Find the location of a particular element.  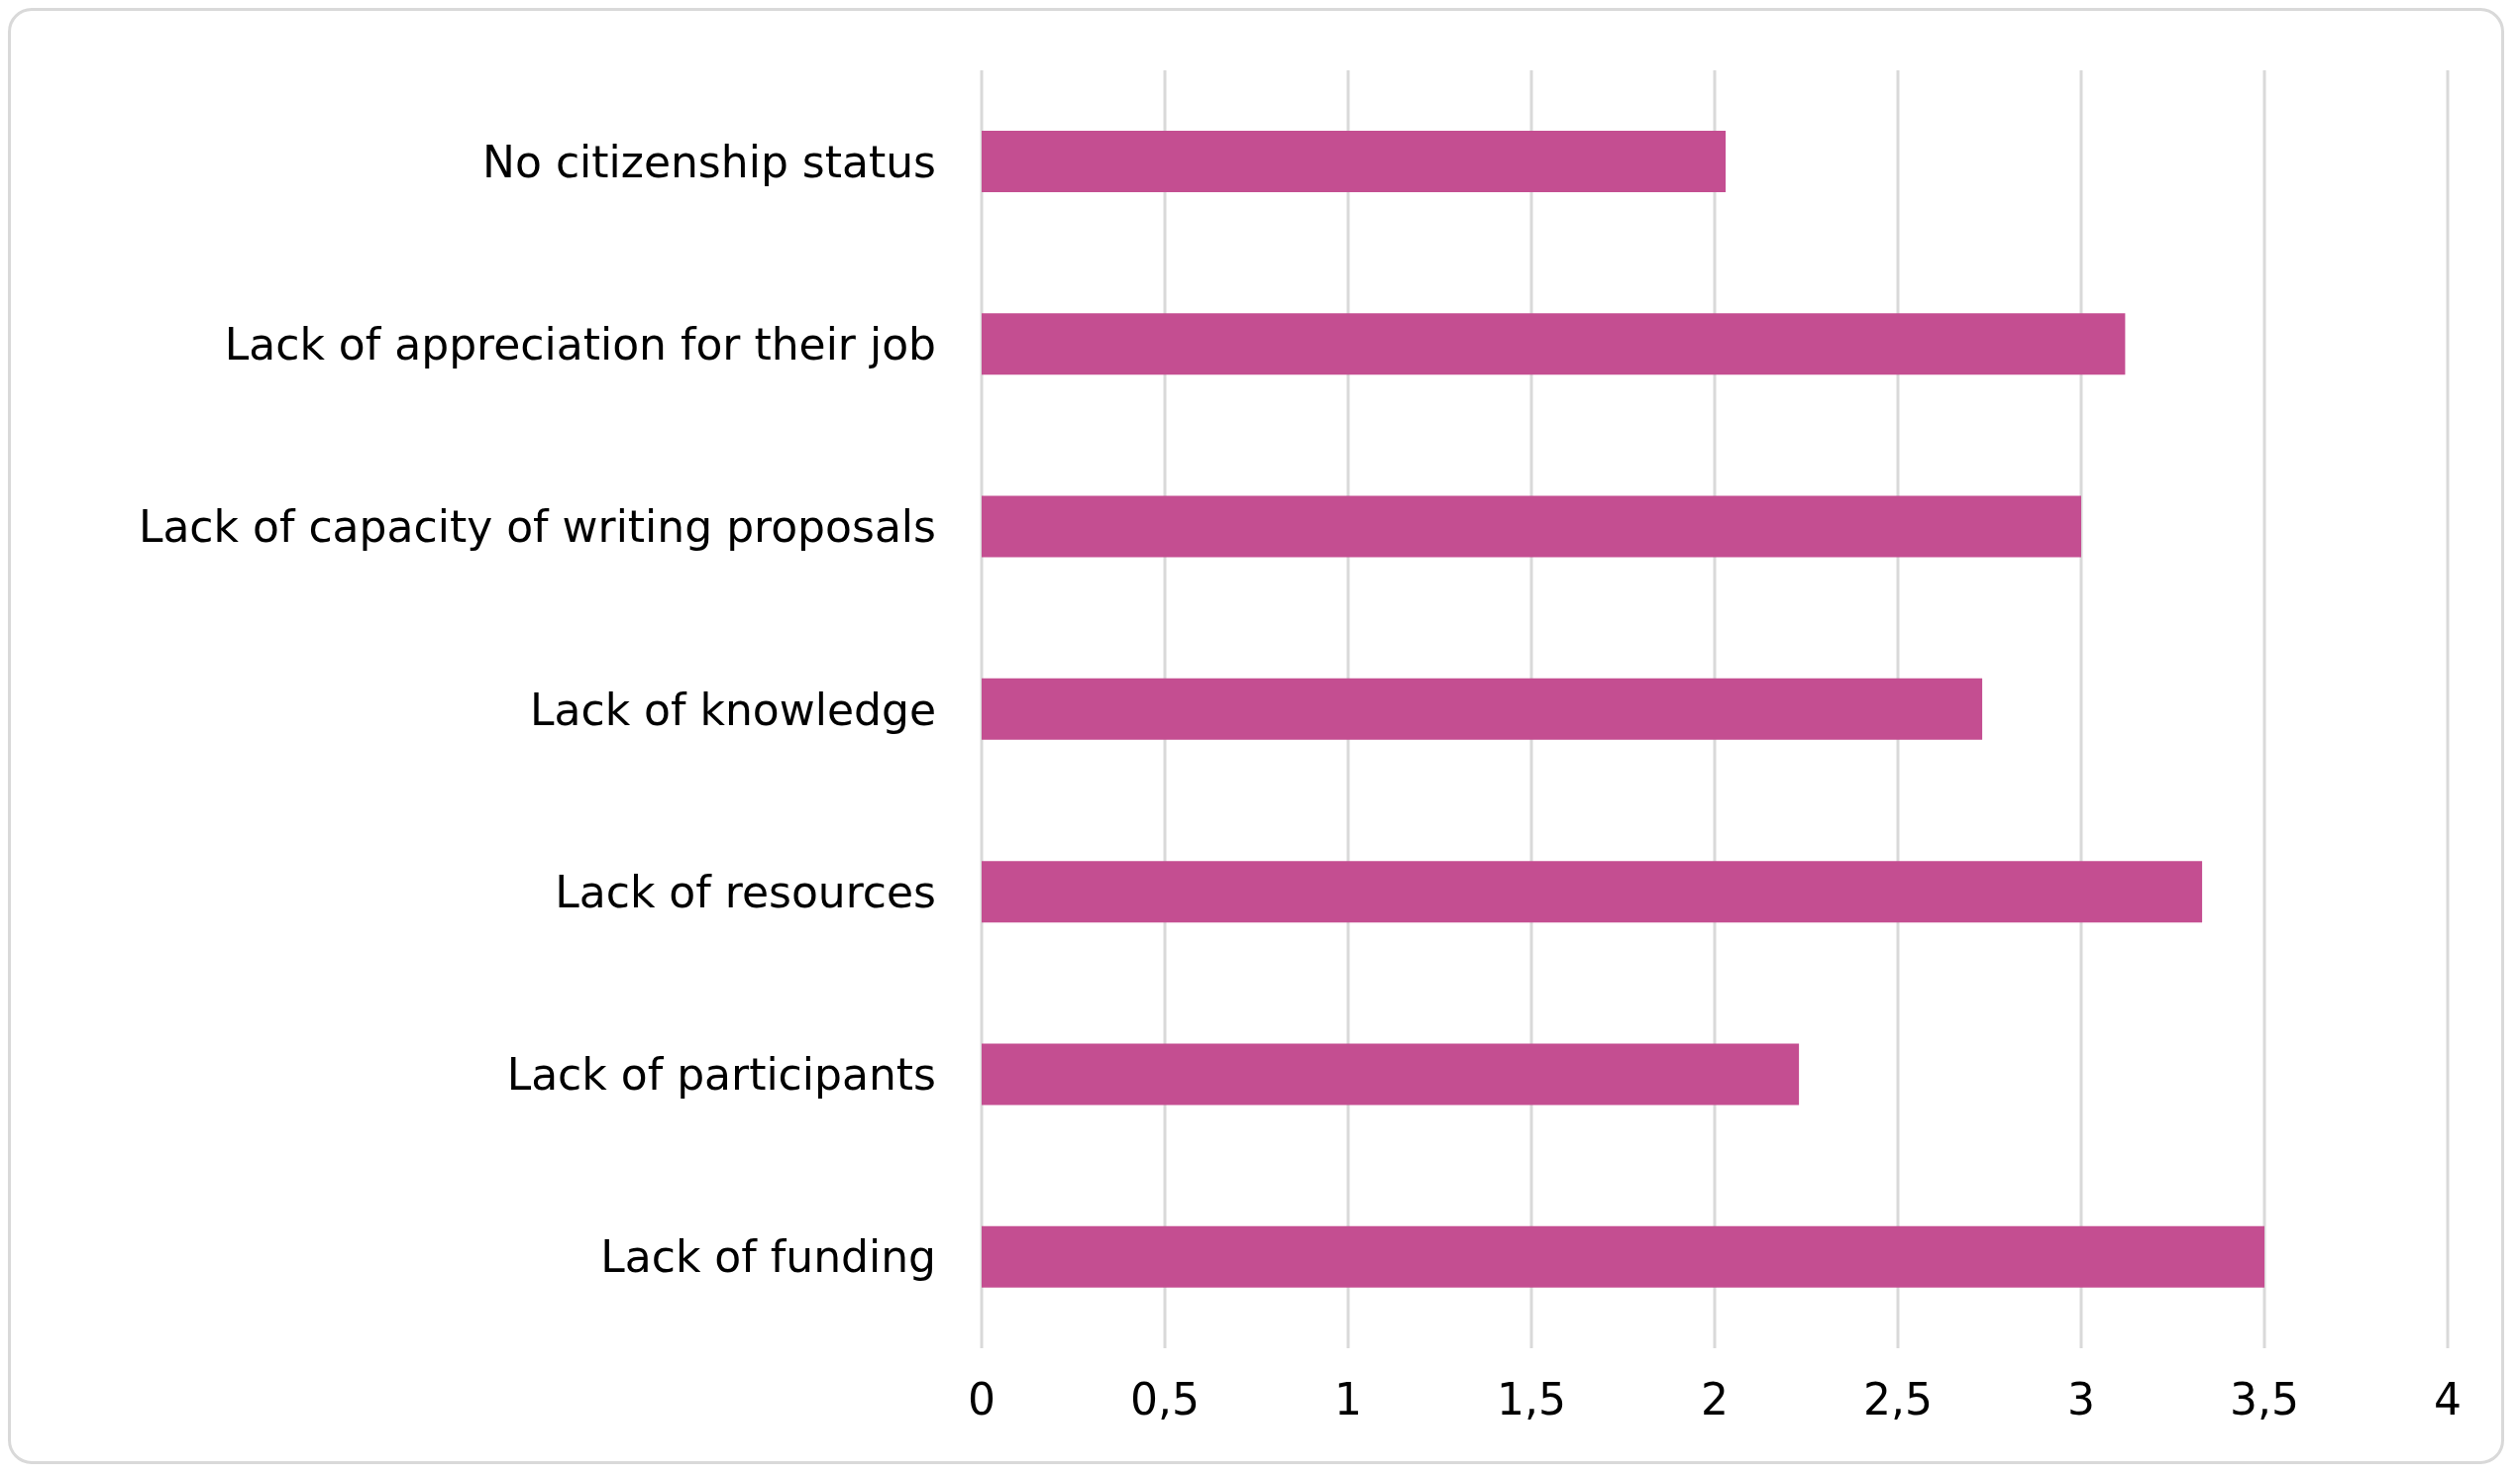

x-tick-label: 0 is located at coordinates (982, 1399).